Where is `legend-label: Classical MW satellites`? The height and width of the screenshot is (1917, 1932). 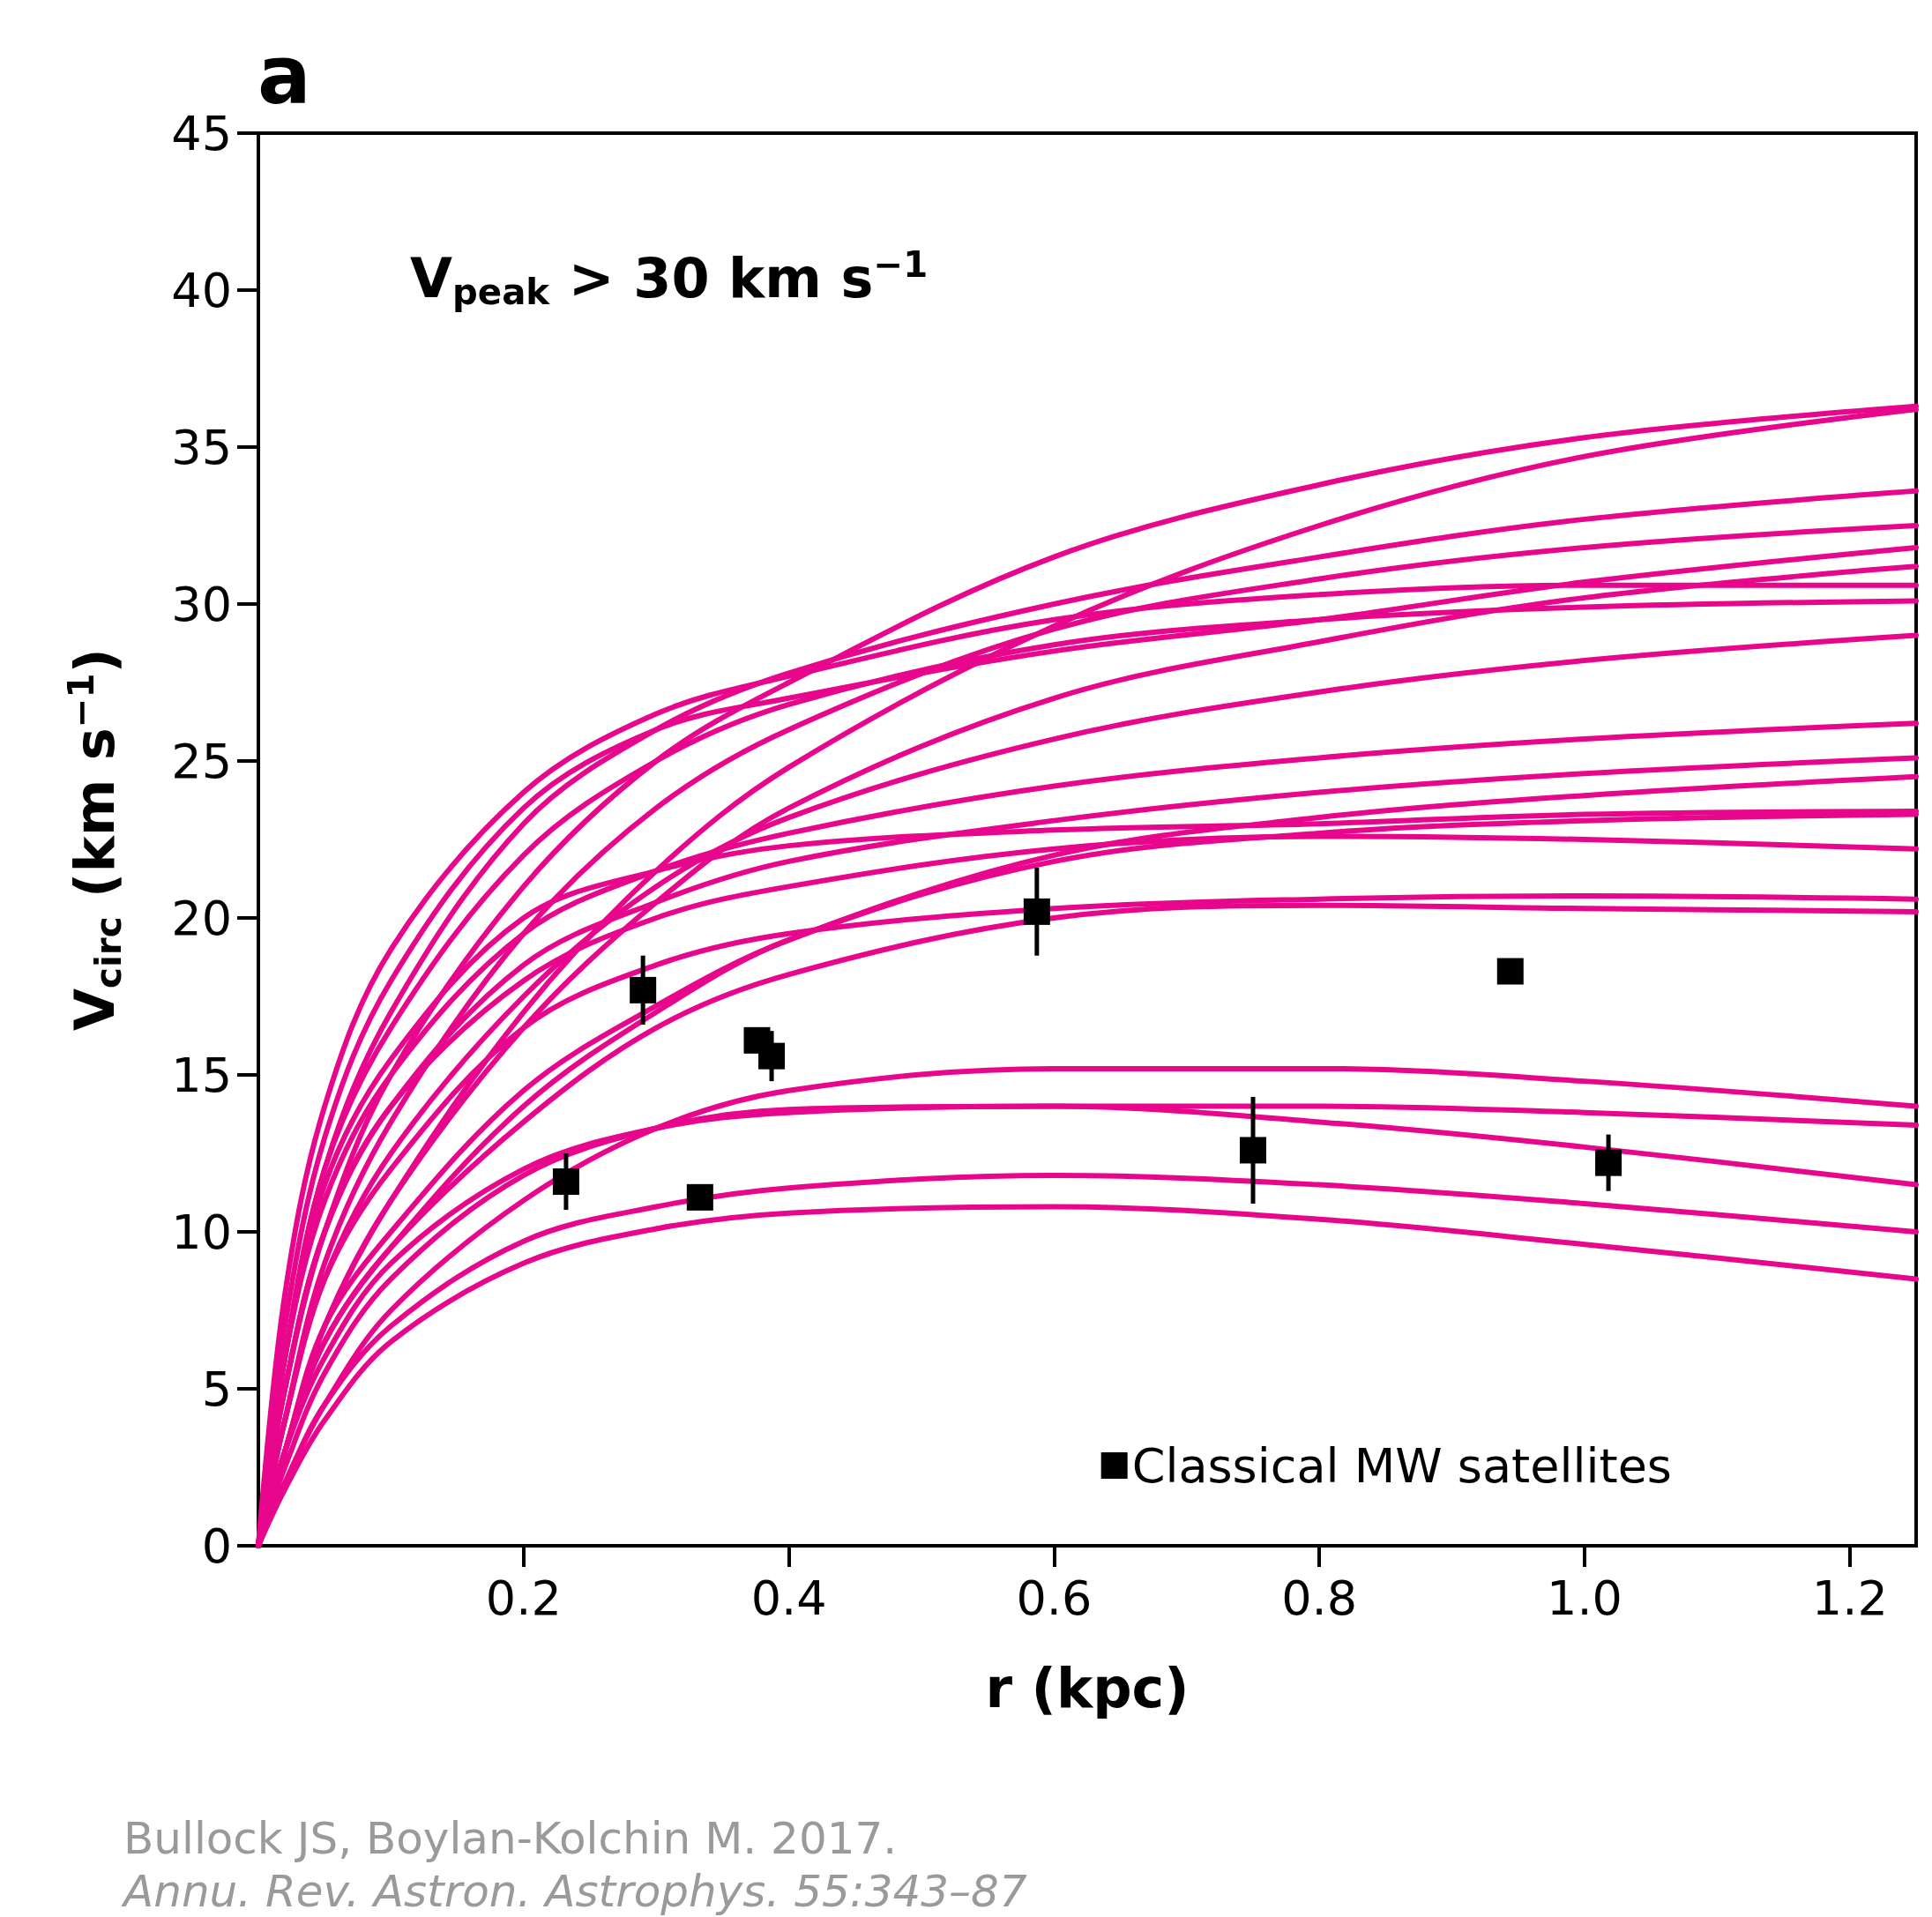 legend-label: Classical MW satellites is located at coordinates (1401, 1465).